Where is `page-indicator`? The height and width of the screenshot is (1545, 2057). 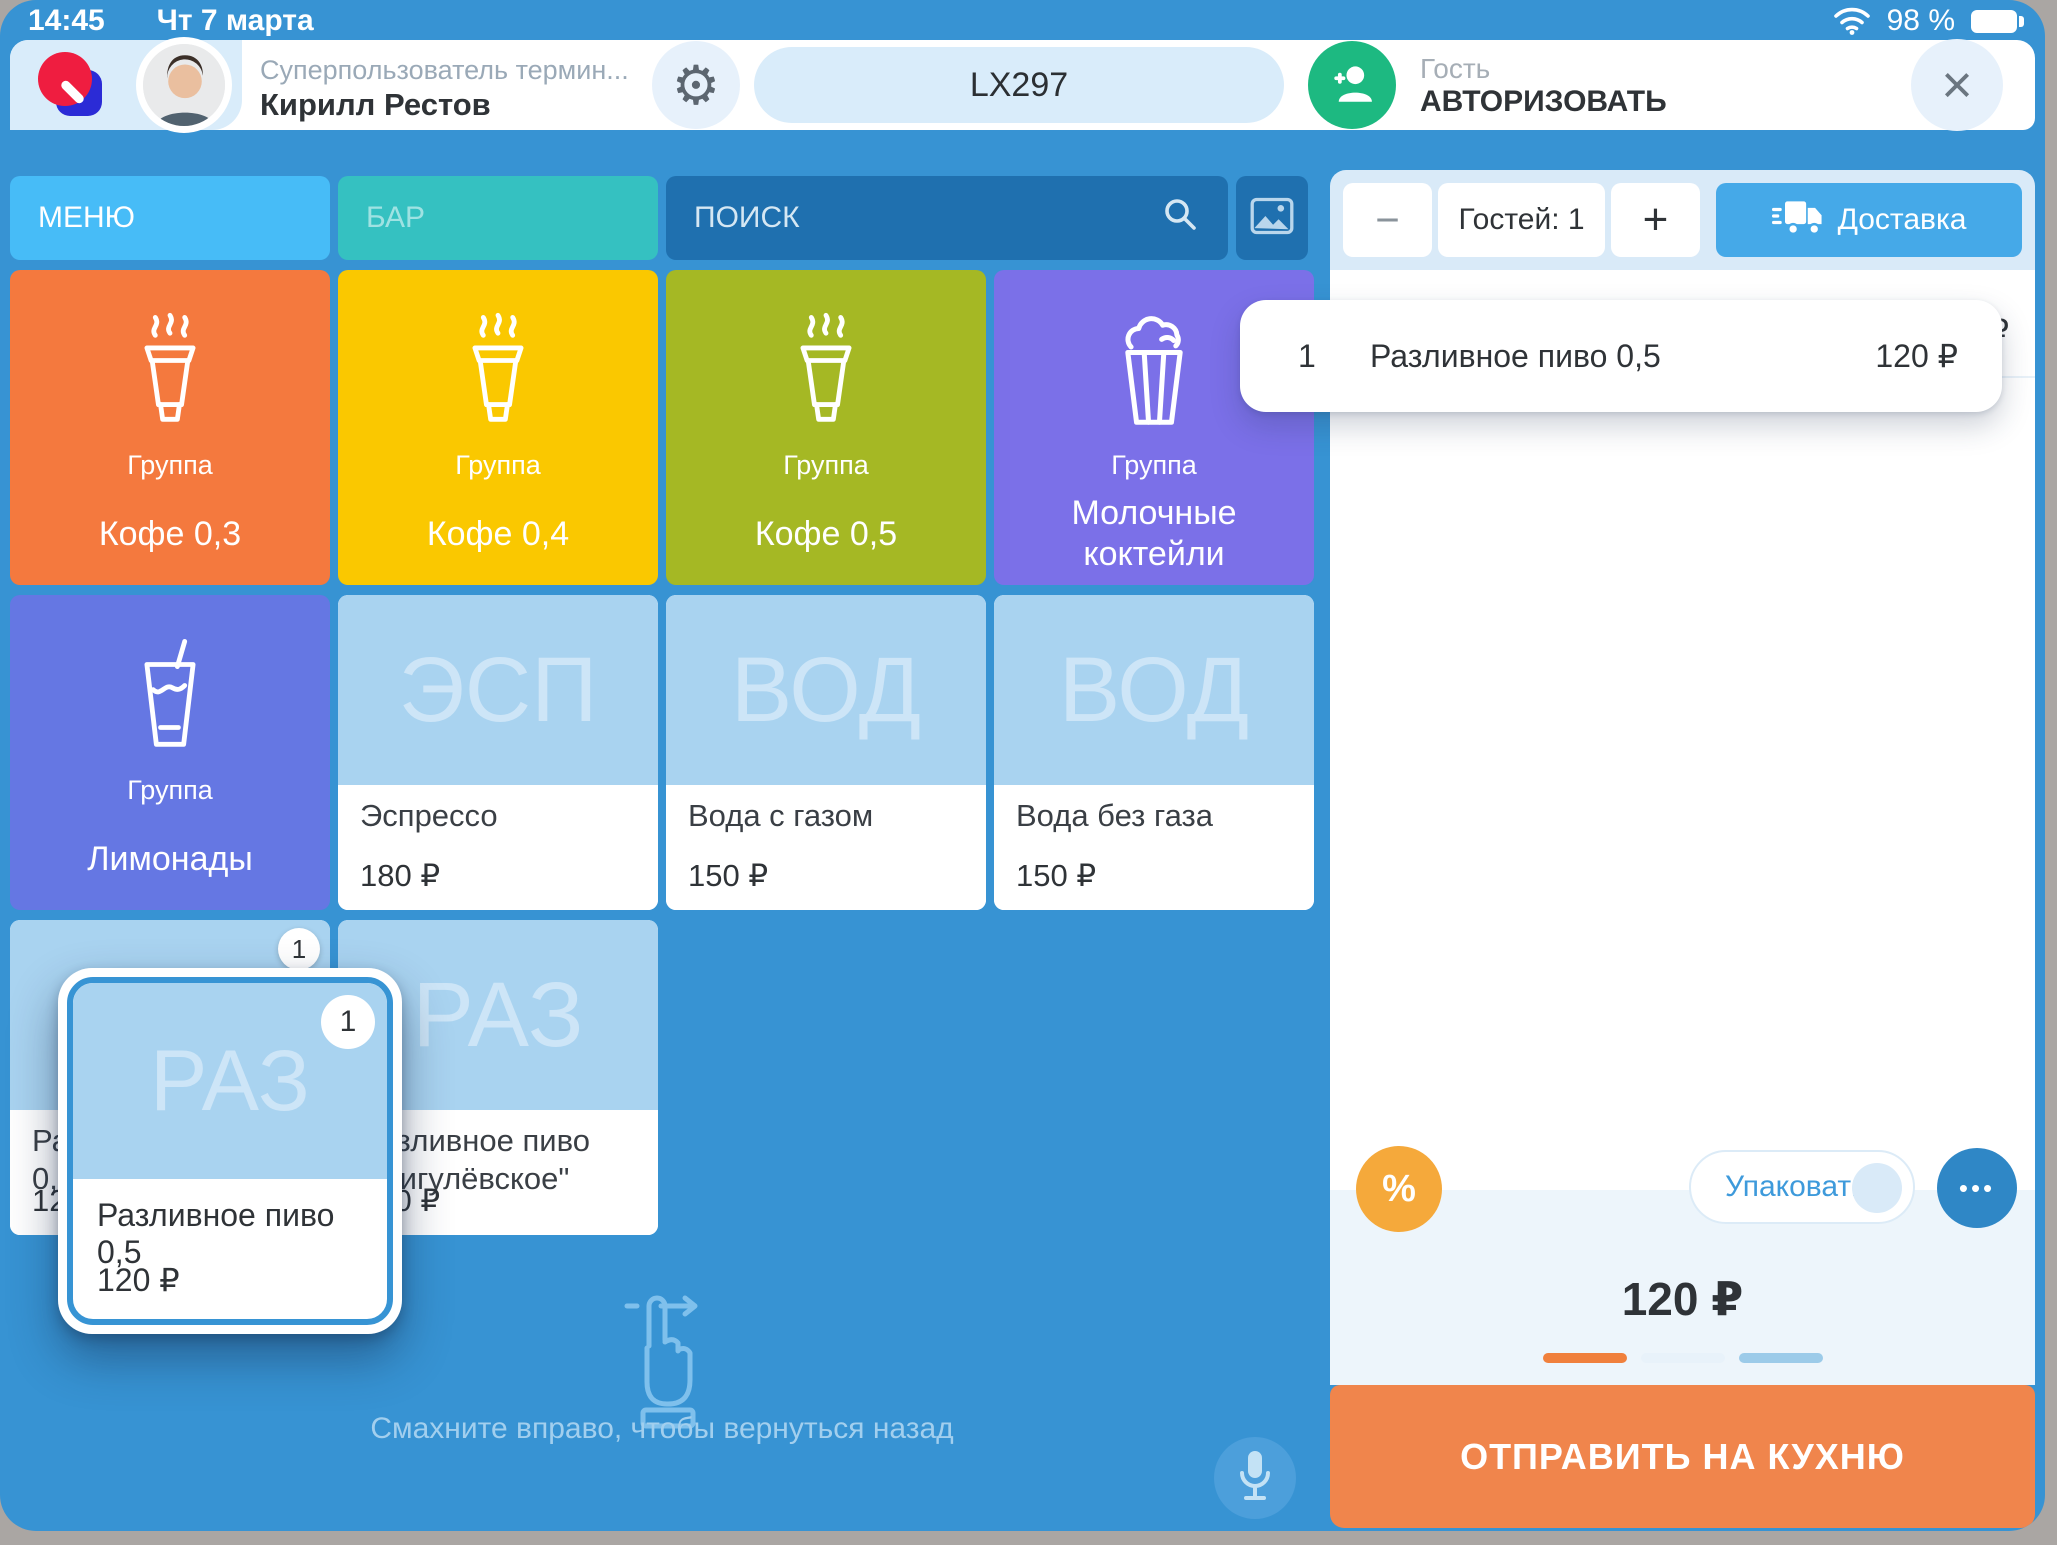
page-indicator is located at coordinates (1682, 1359).